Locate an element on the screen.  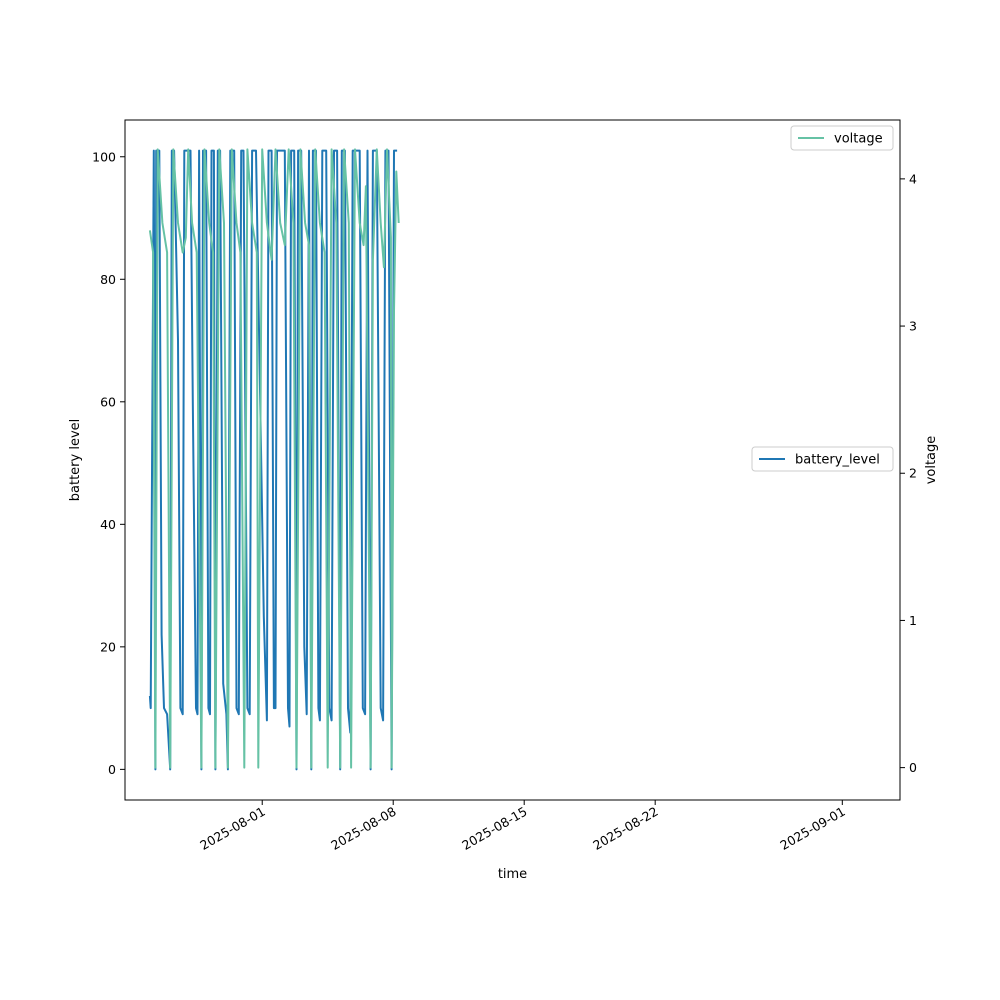
left-y-axis-label: battery level is located at coordinates (75, 460).